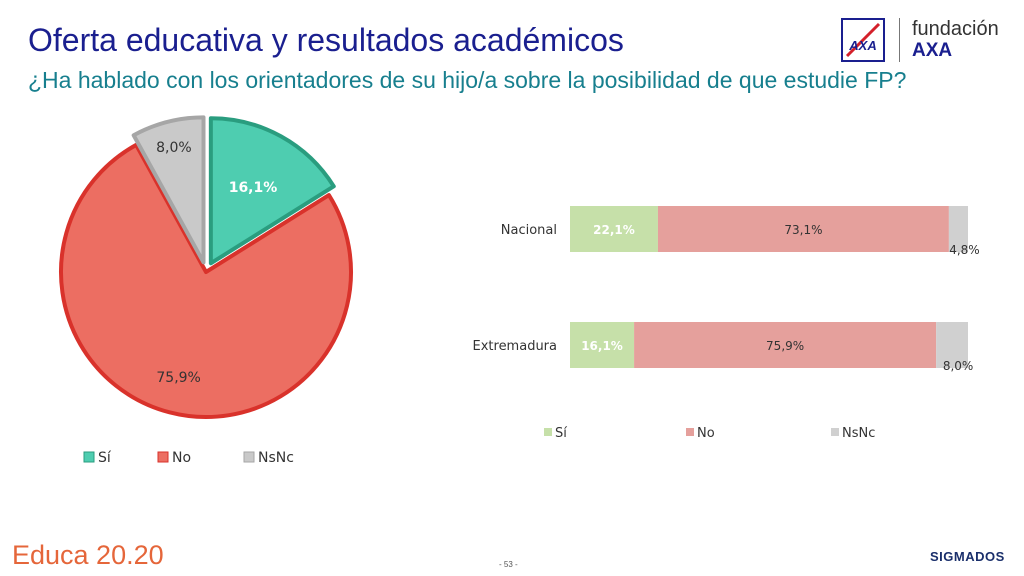  What do you see at coordinates (174, 148) in the screenshot?
I see `pie-data-label: 8,0%` at bounding box center [174, 148].